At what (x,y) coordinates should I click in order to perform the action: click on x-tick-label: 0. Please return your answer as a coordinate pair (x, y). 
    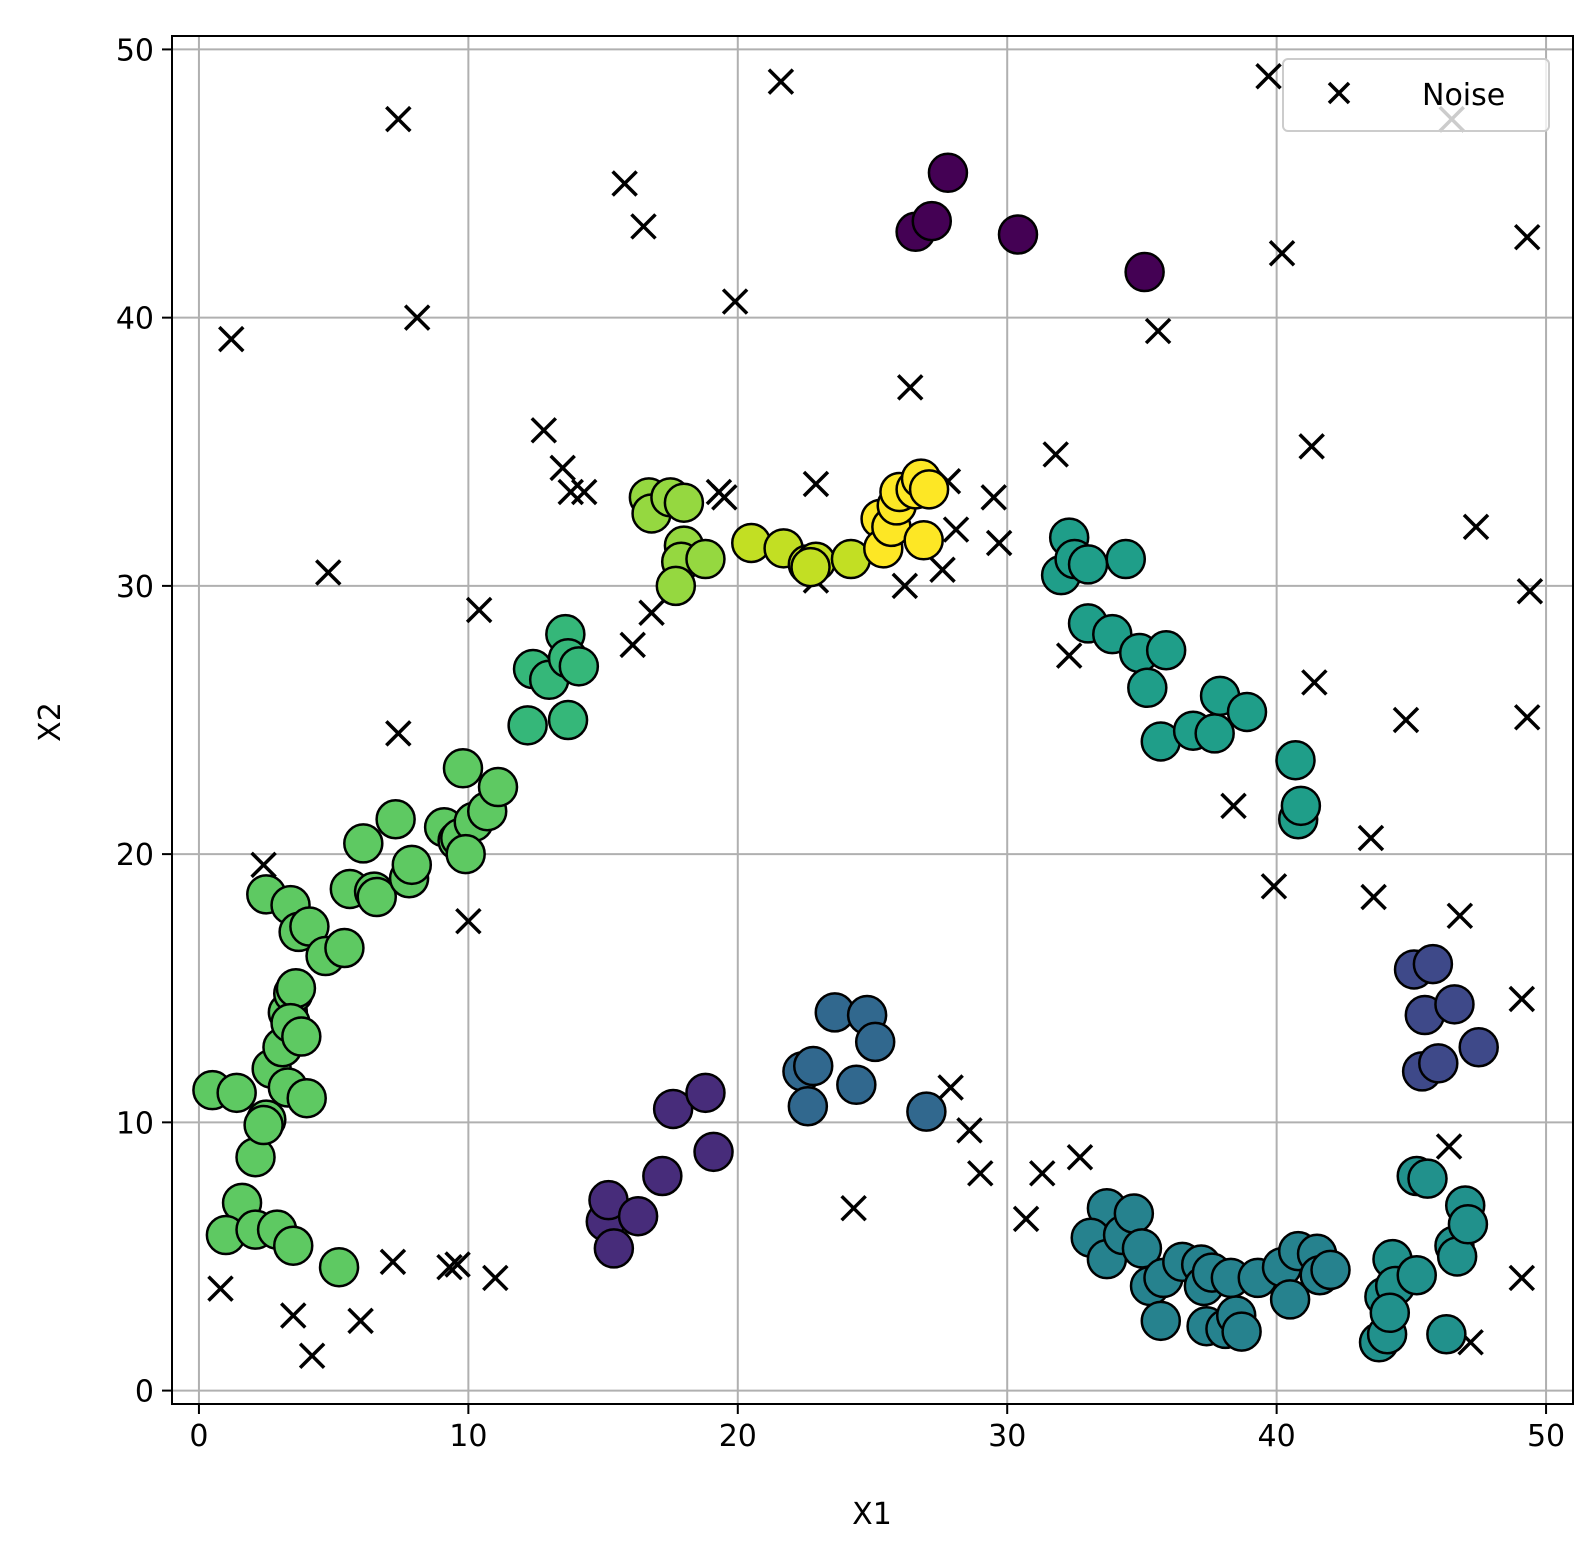
    Looking at the image, I should click on (198, 1436).